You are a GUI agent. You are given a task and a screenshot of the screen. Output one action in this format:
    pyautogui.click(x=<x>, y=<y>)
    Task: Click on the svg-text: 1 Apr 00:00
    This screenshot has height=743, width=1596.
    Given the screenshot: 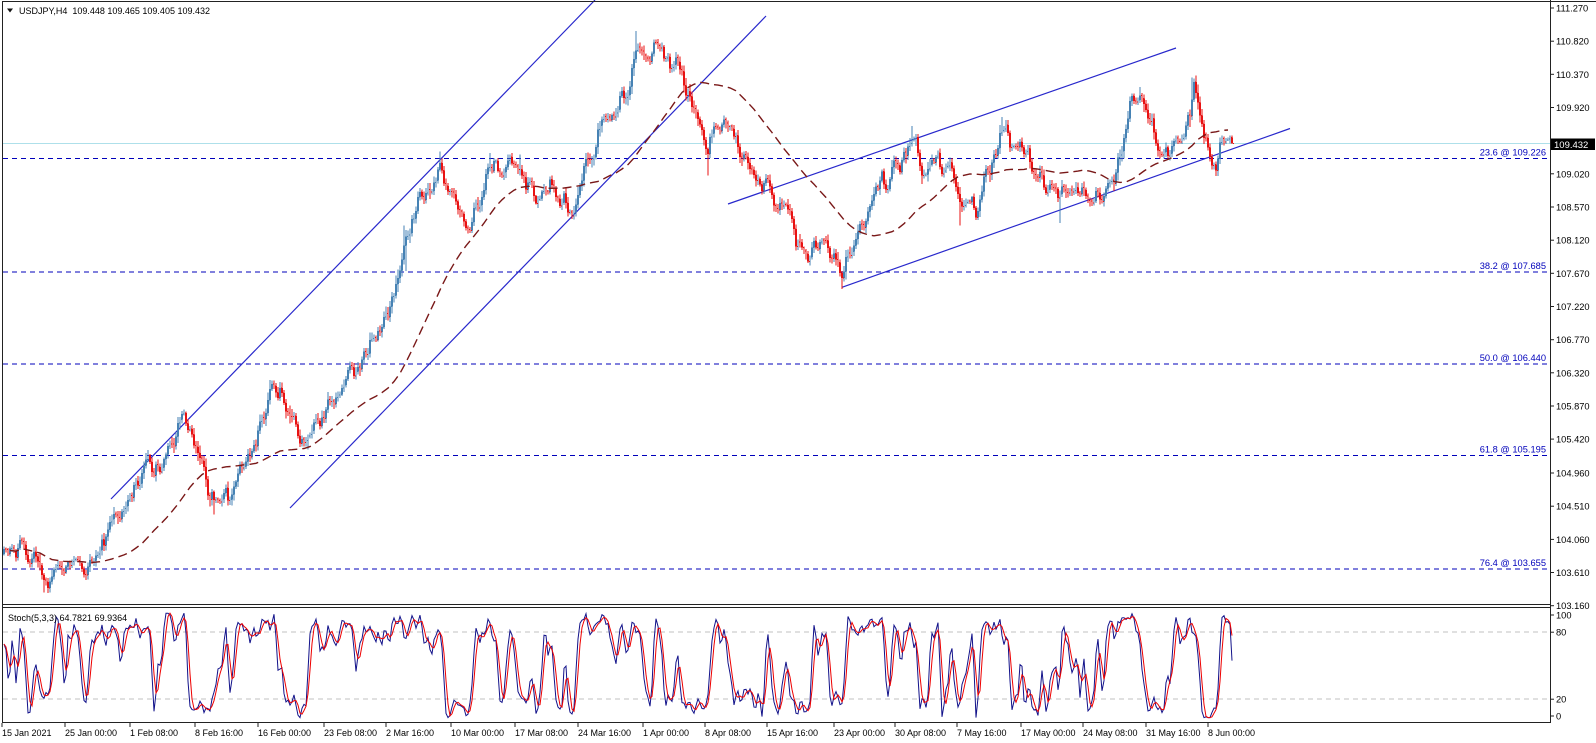 What is the action you would take?
    pyautogui.click(x=666, y=733)
    